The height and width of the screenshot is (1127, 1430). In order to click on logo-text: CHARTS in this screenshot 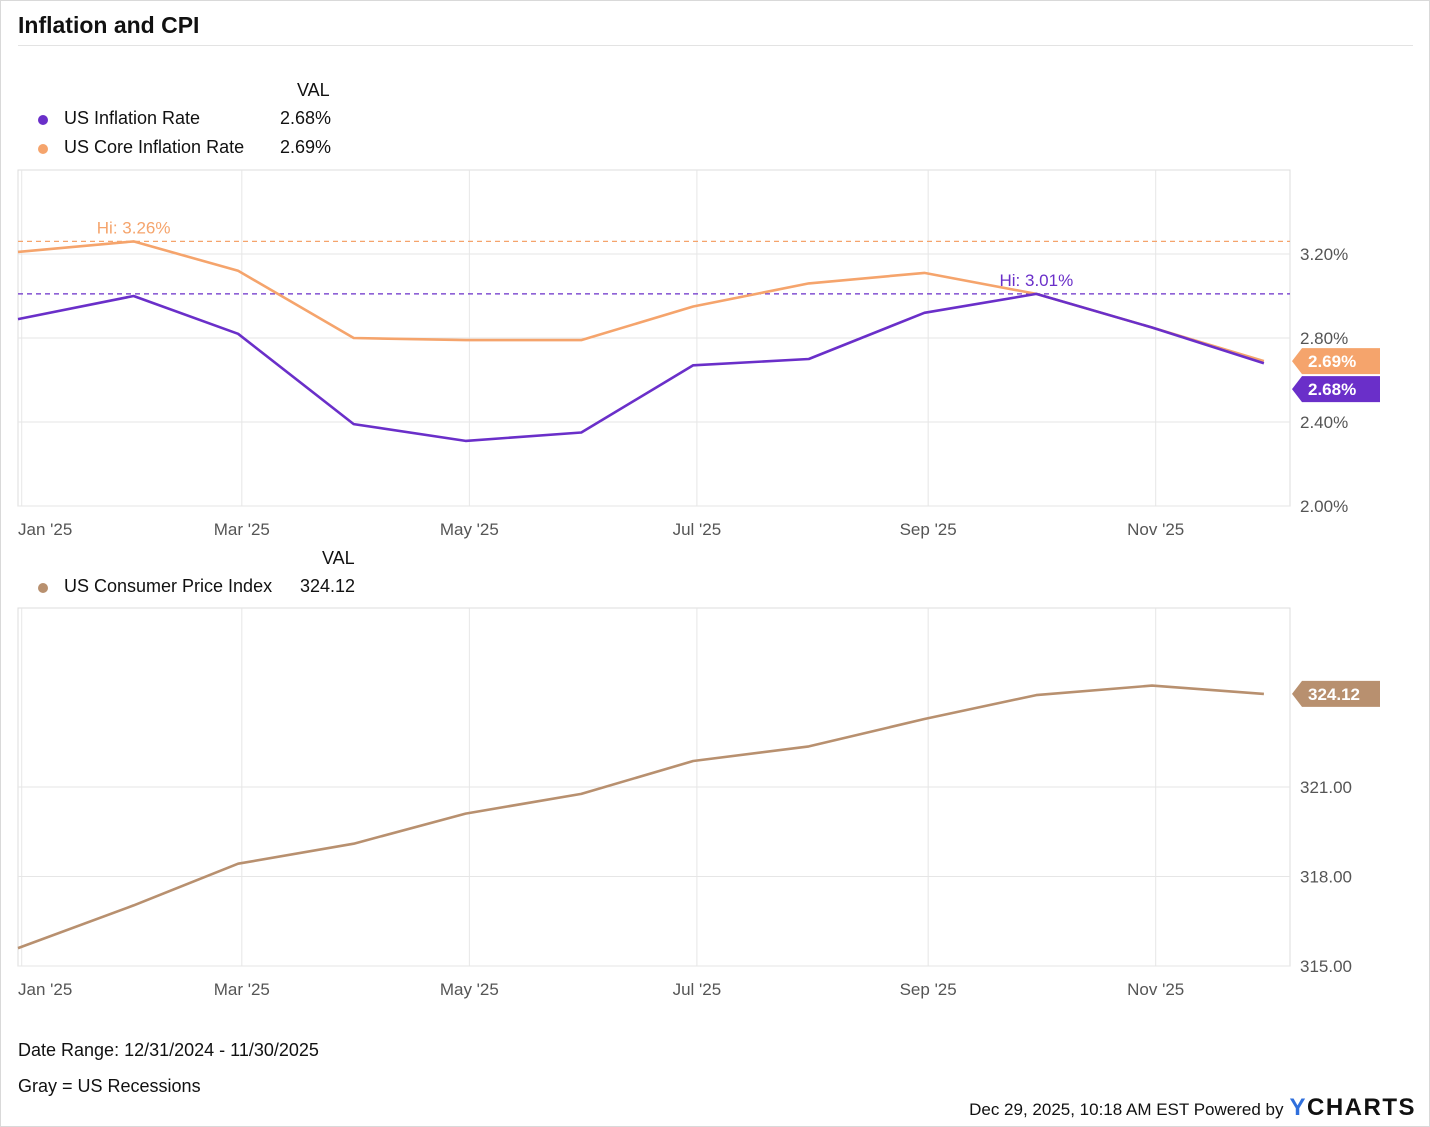, I will do `click(1361, 1107)`.